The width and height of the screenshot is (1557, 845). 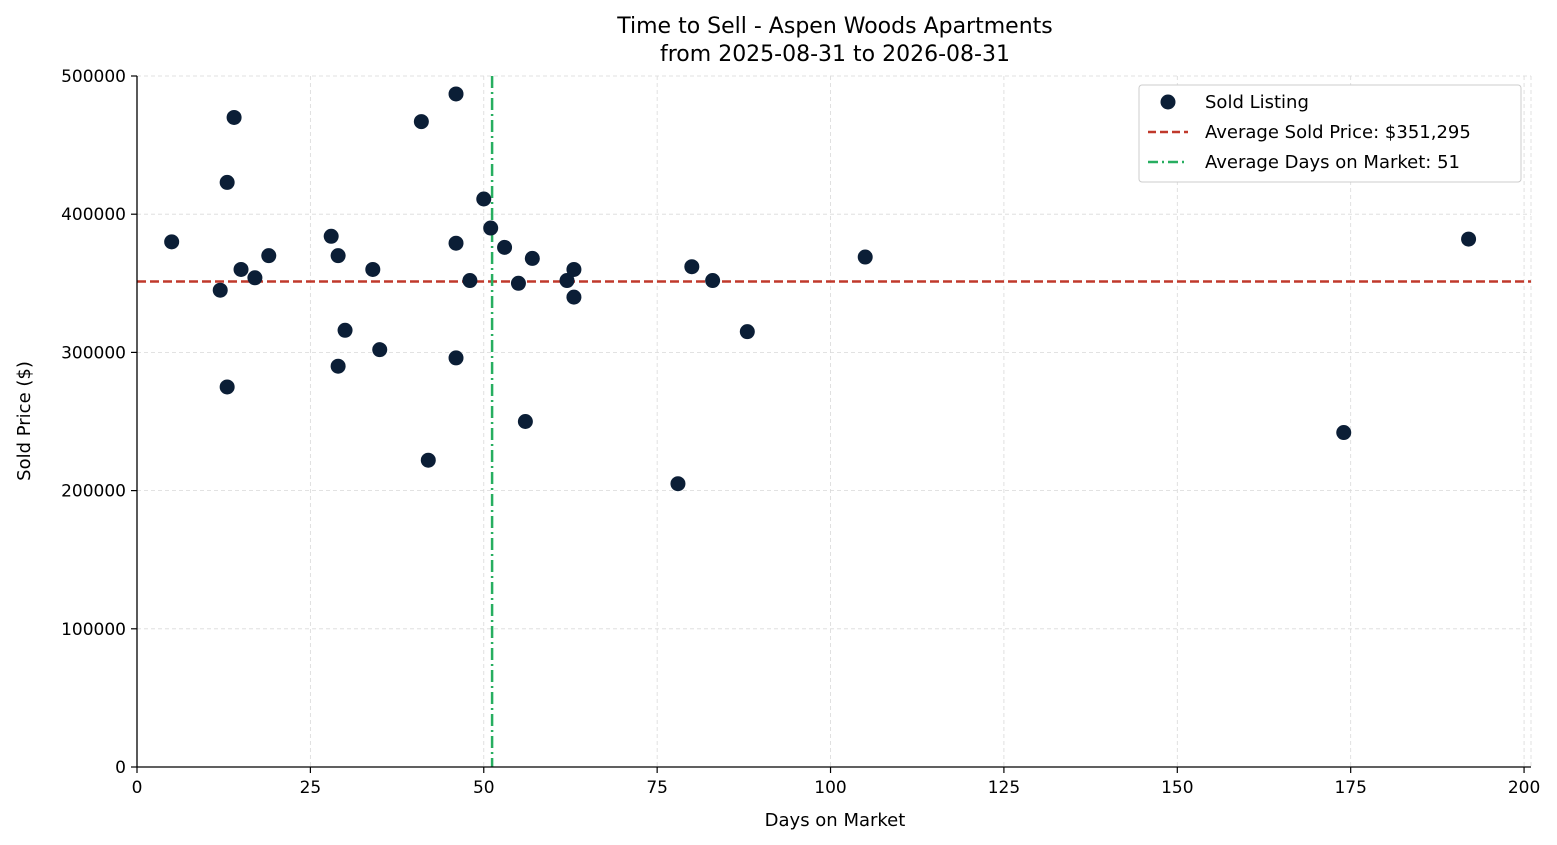 I want to click on y-ticks: 0 100000 200000 300000 400000 500000, so click(x=99, y=422).